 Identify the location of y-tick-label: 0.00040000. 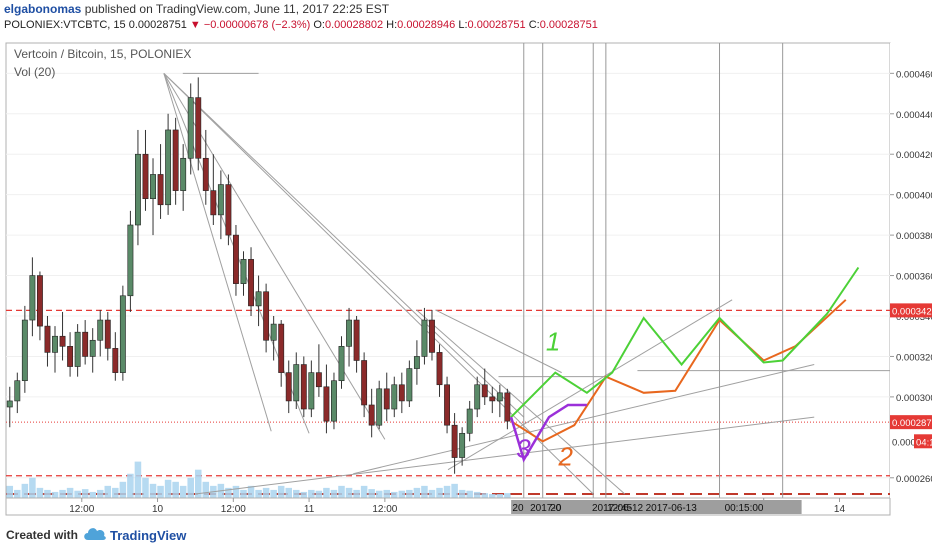
(914, 196).